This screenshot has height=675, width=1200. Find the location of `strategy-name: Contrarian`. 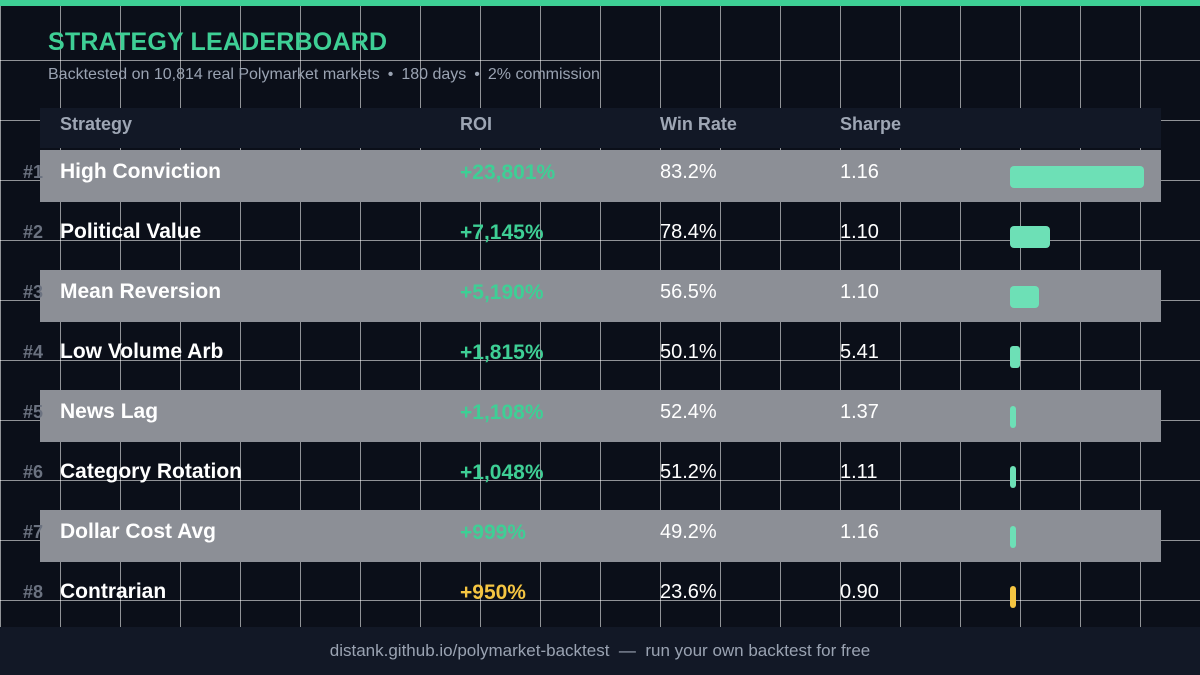

strategy-name: Contrarian is located at coordinates (113, 591).